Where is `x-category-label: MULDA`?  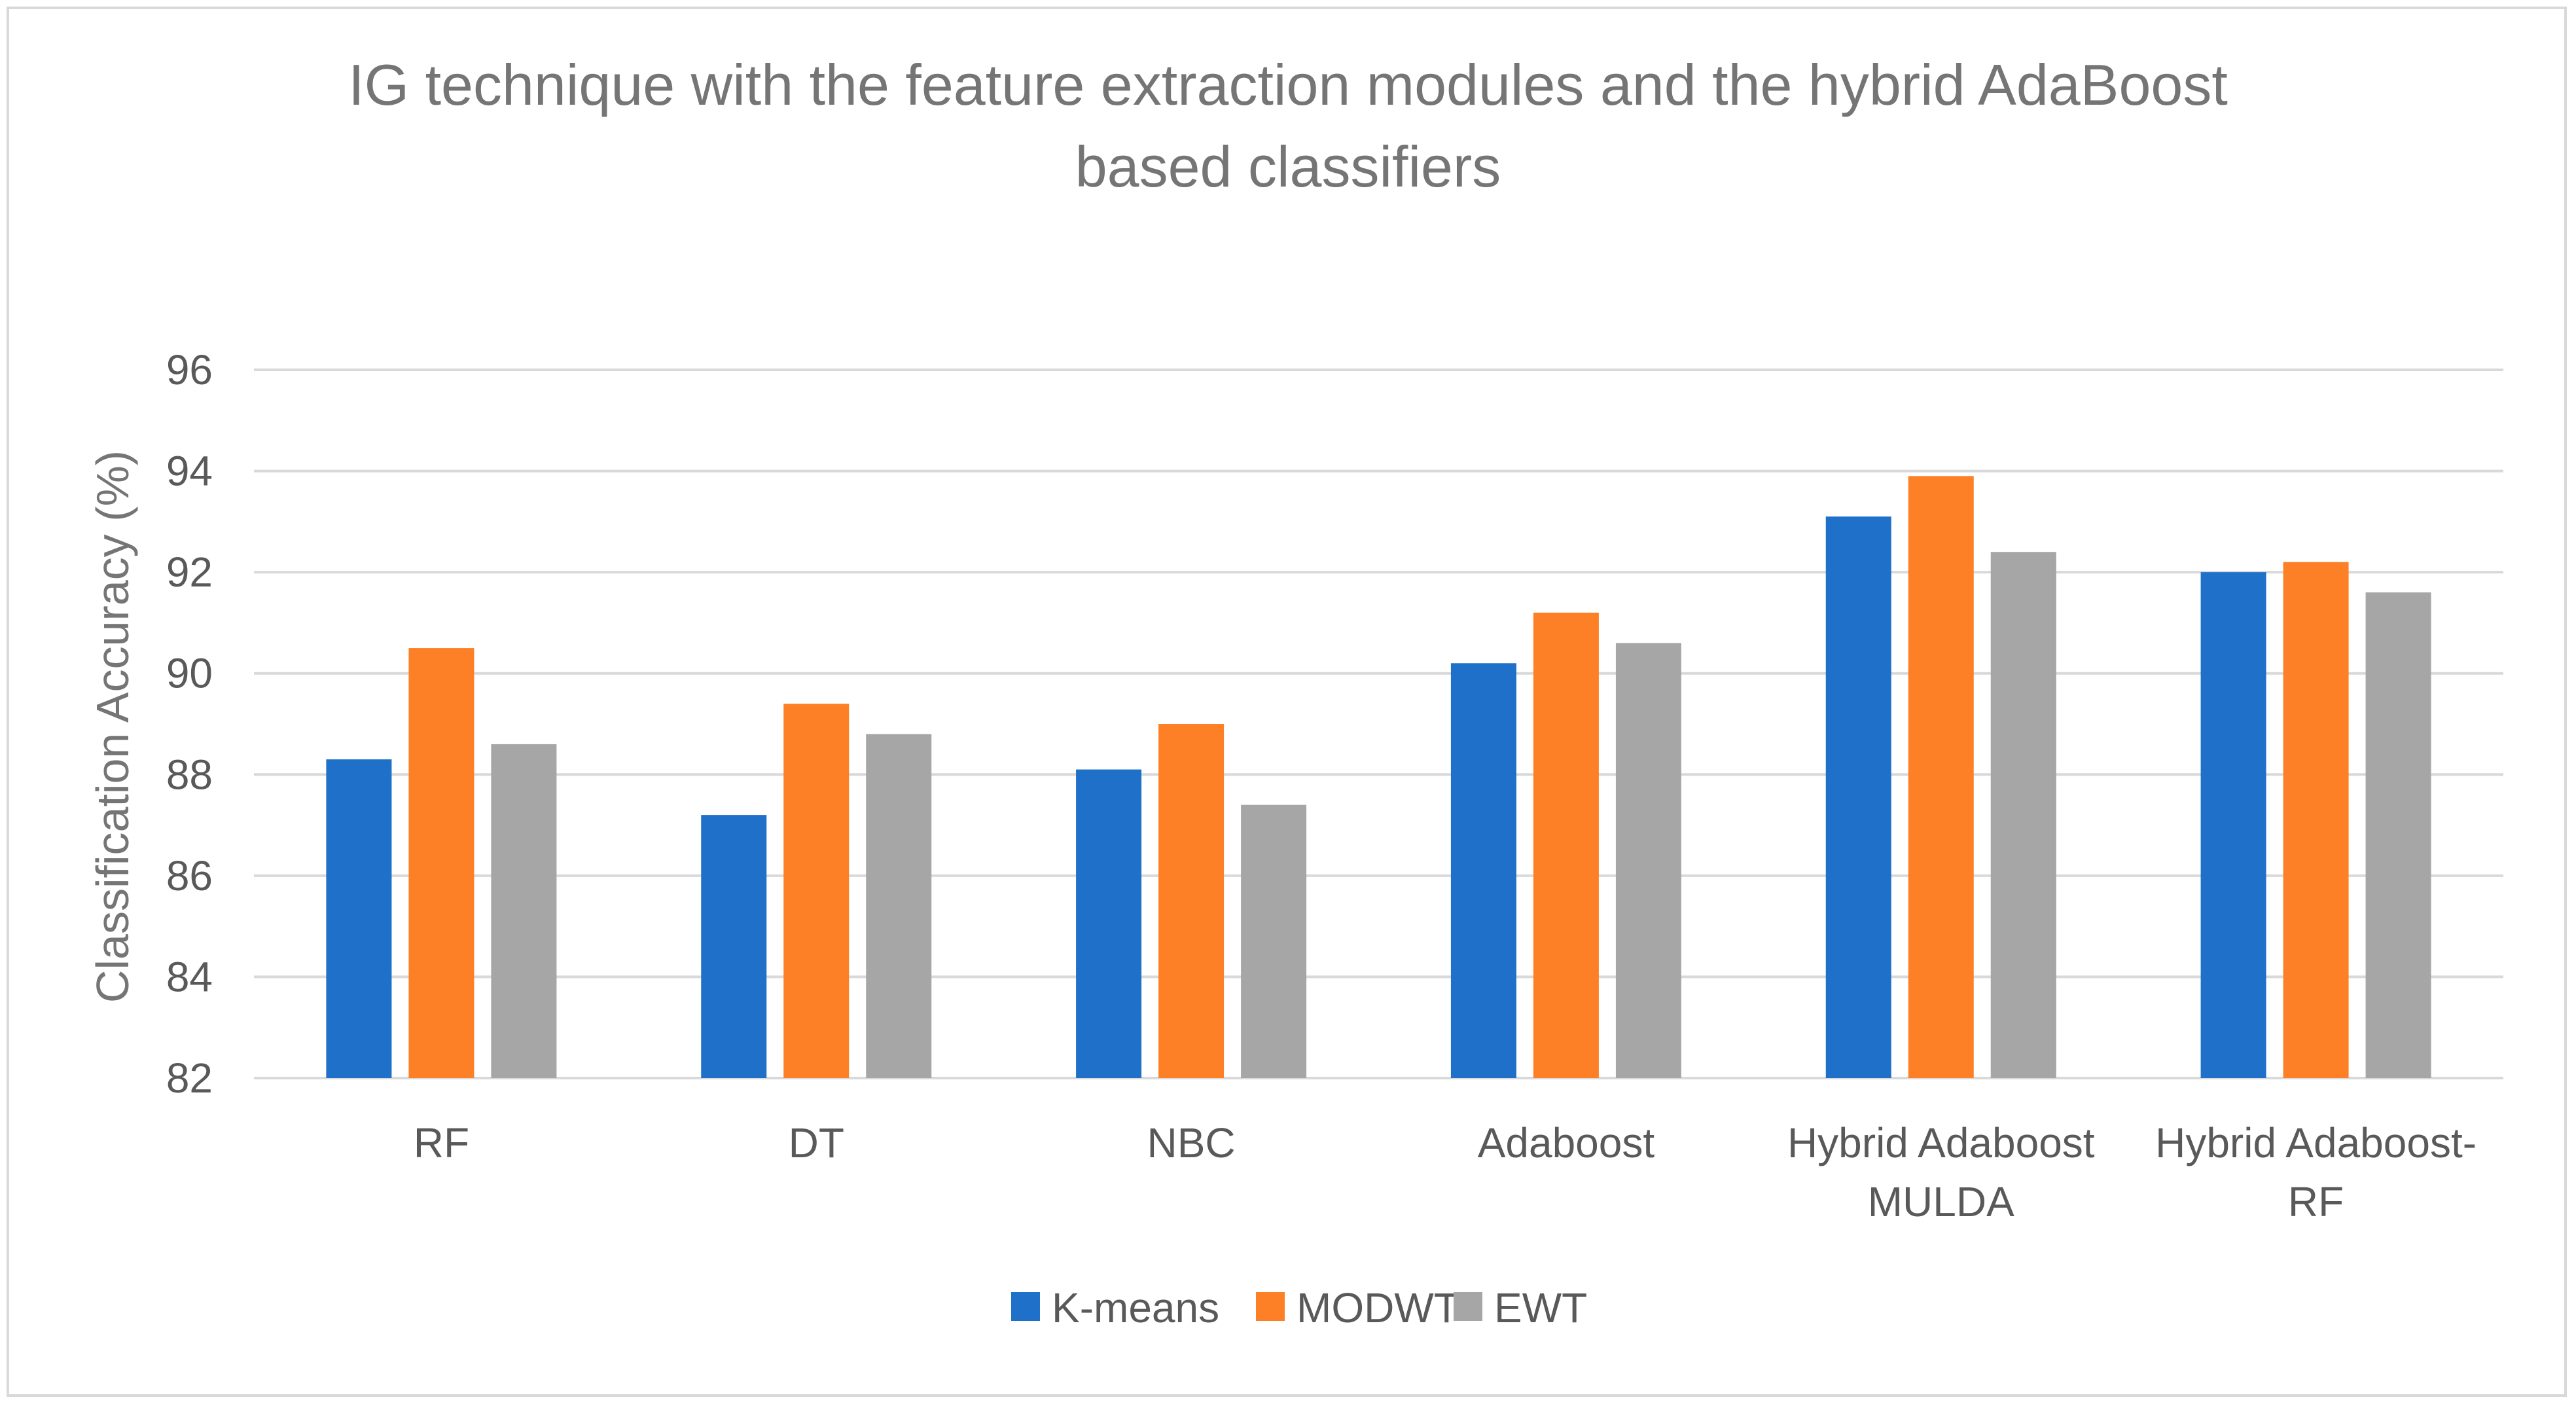
x-category-label: MULDA is located at coordinates (1941, 1201).